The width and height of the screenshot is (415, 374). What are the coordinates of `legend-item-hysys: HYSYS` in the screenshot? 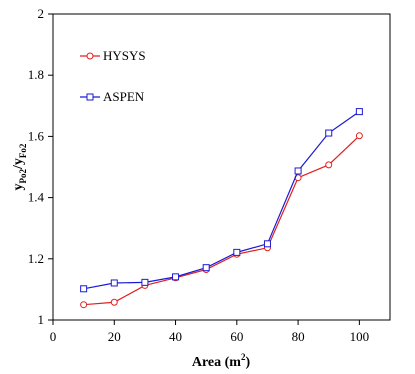 It's located at (113, 55).